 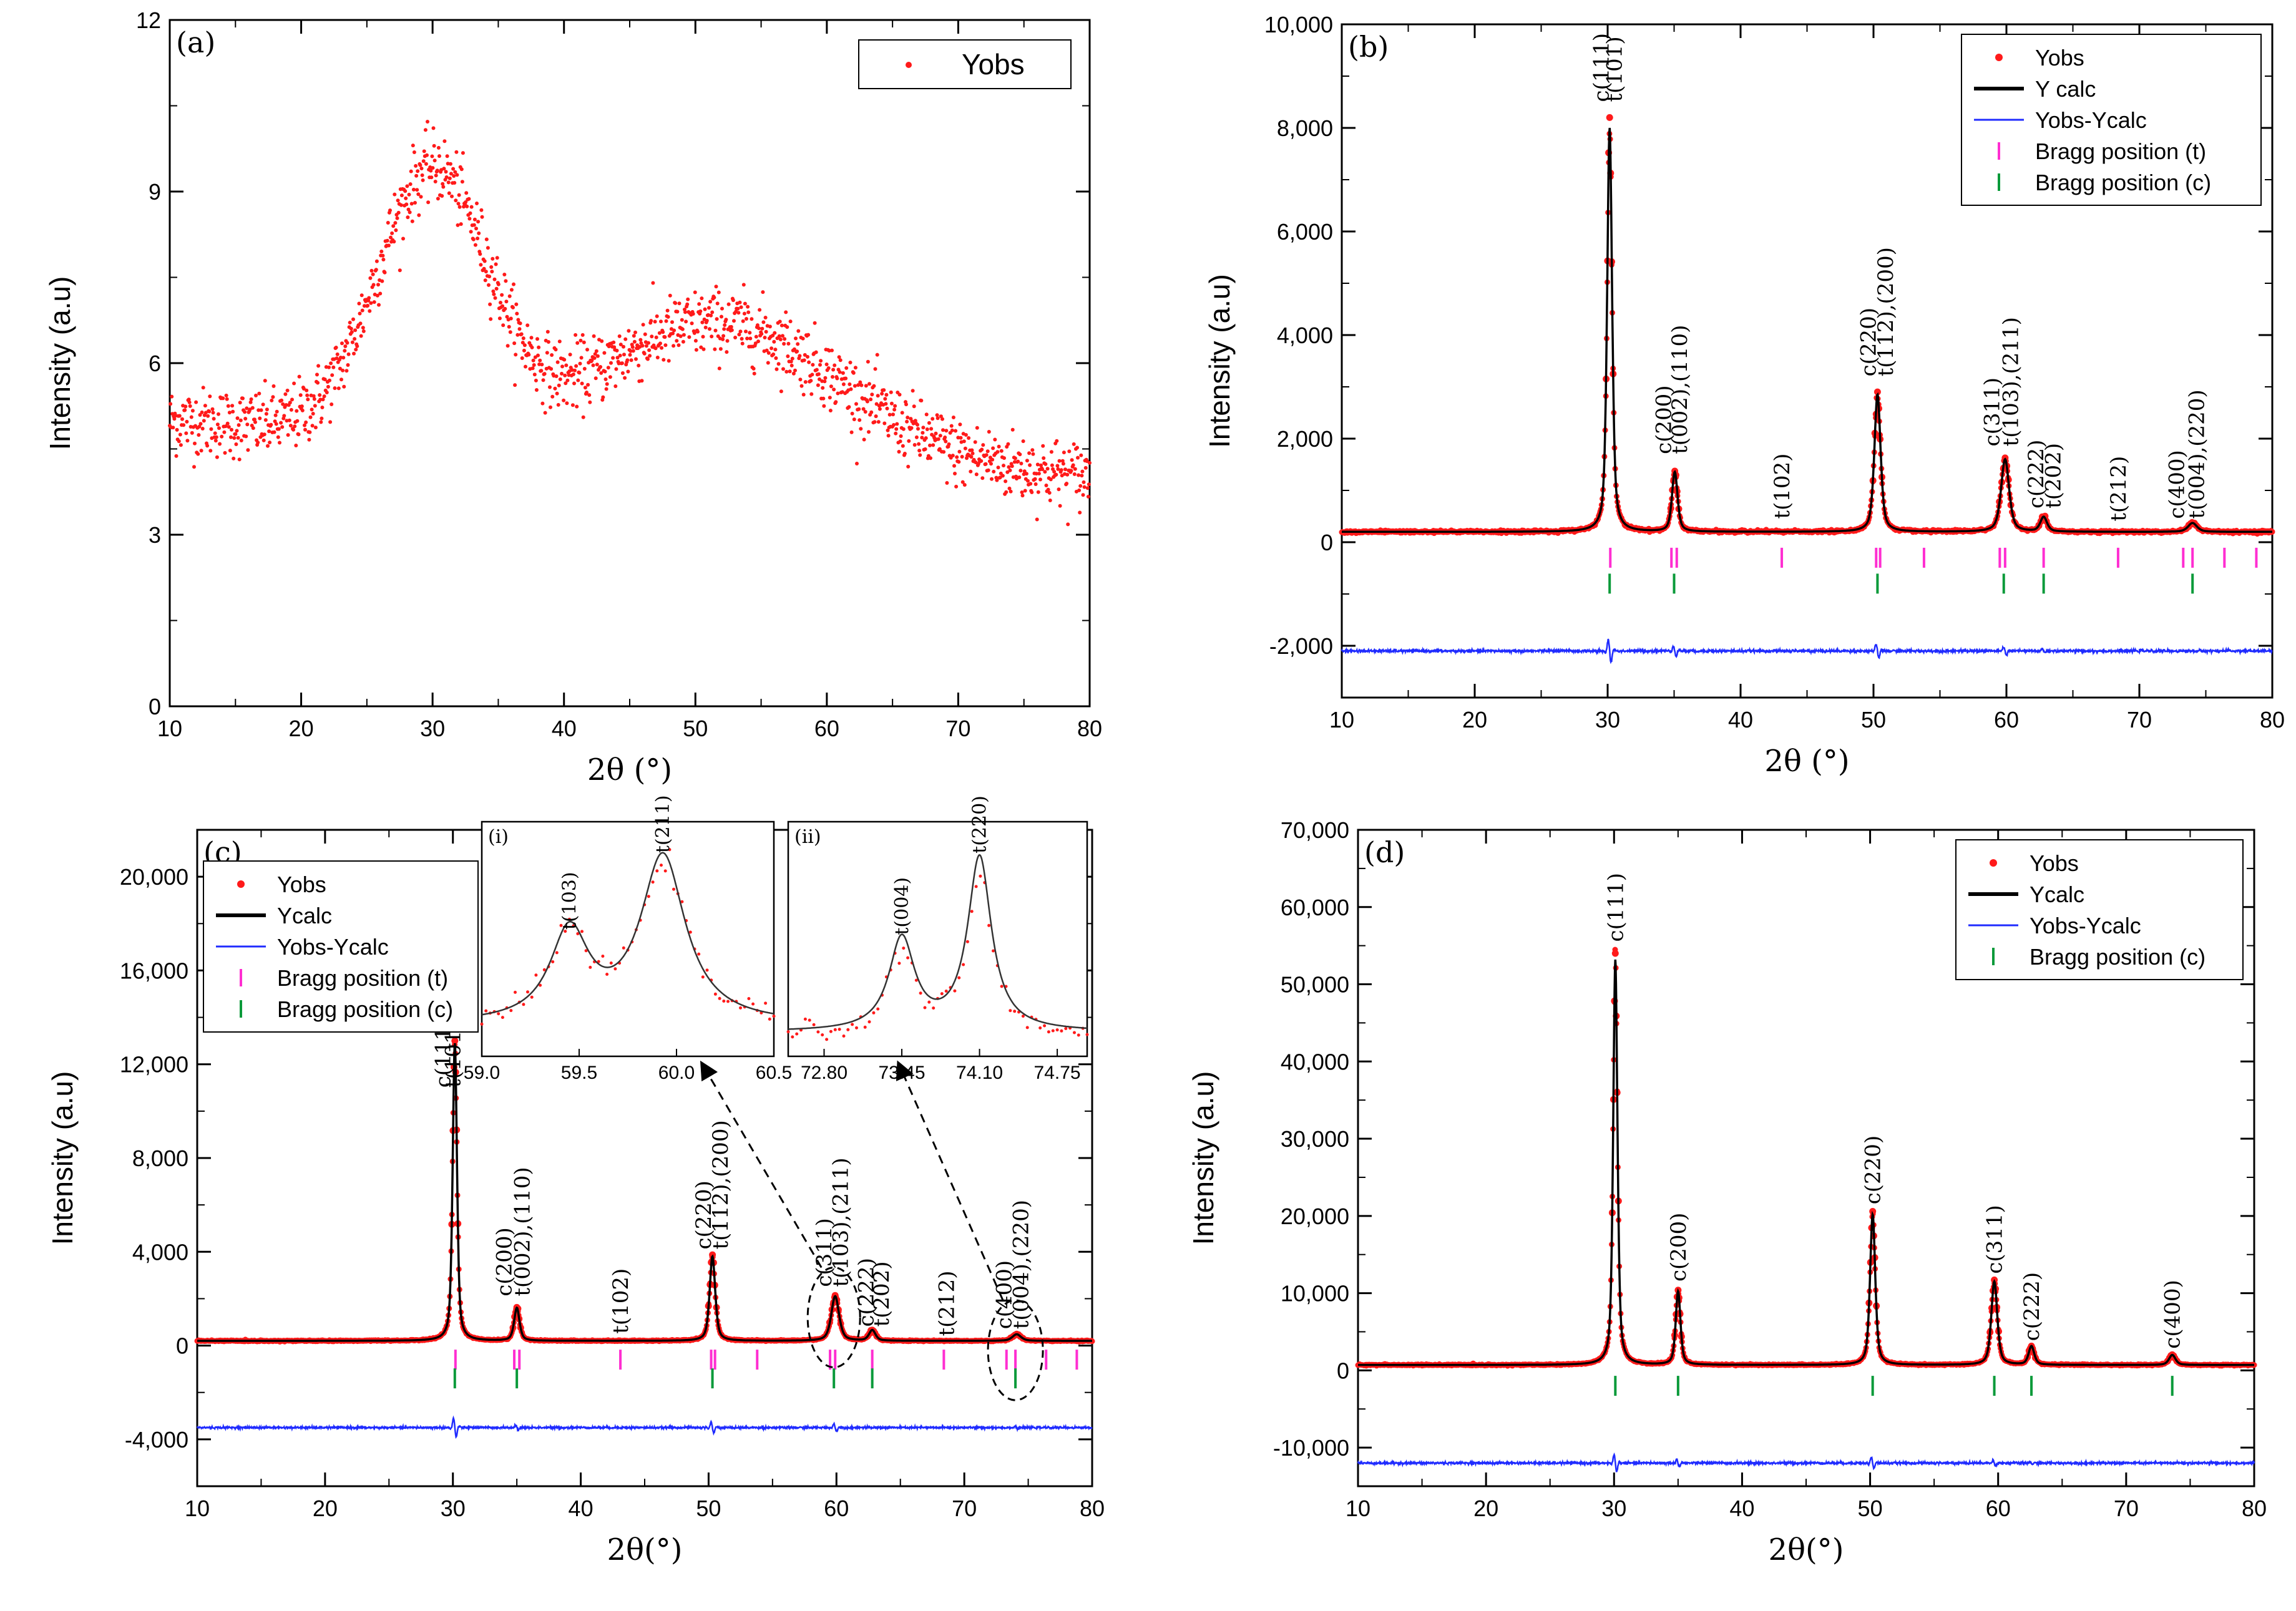 What do you see at coordinates (1782, 486) in the screenshot?
I see `peak-label: t(102)` at bounding box center [1782, 486].